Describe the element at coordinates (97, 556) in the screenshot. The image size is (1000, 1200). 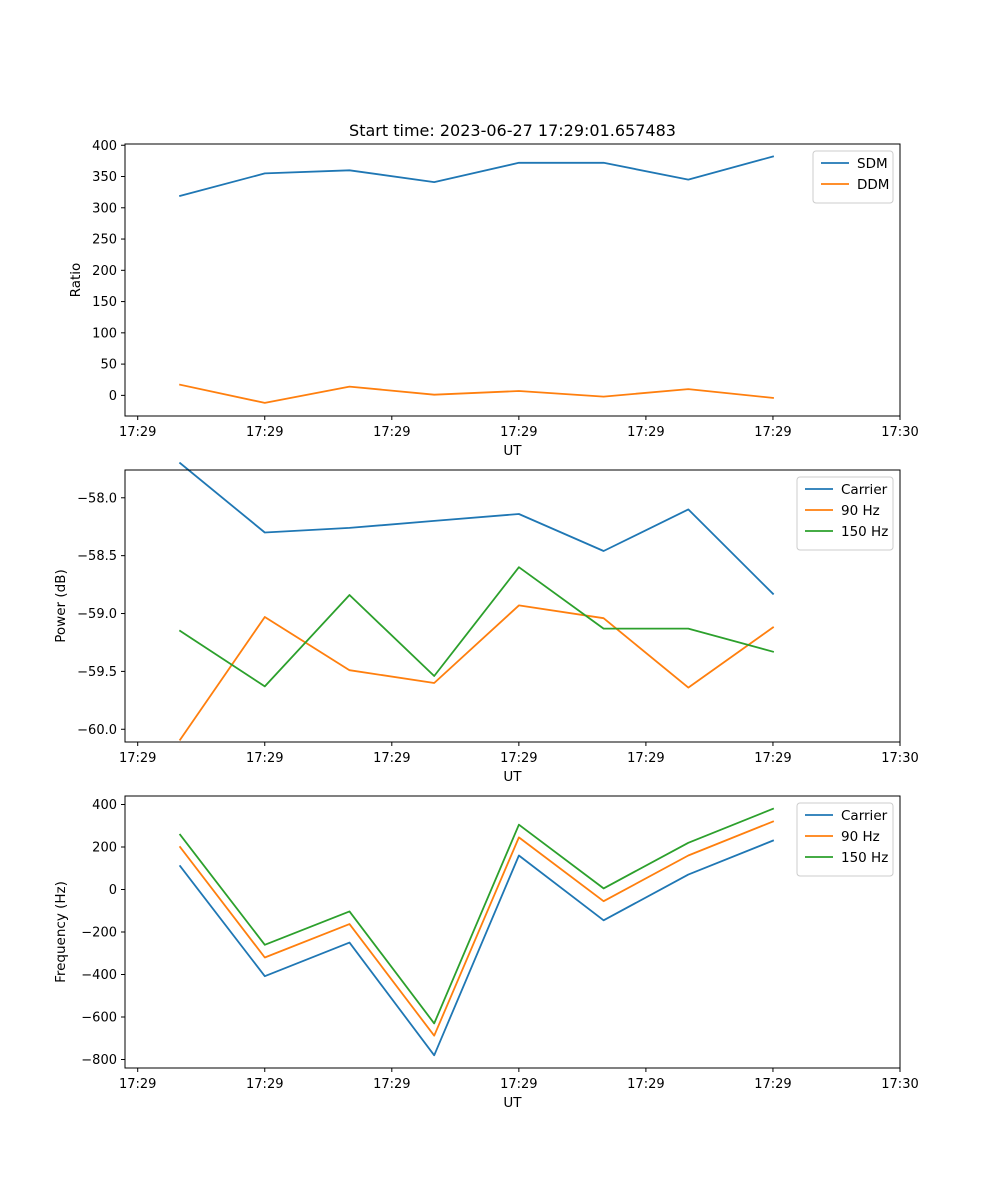
I see `y-tick-label: −58.5` at that location.